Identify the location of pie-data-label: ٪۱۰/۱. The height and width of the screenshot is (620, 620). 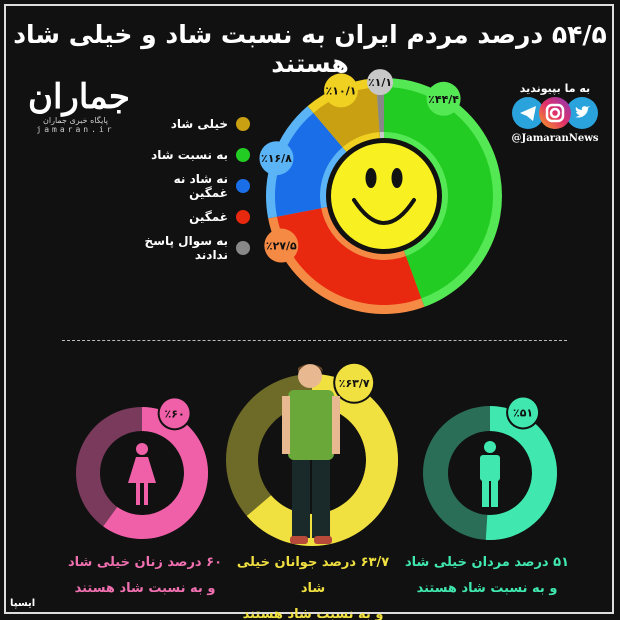
(341, 90).